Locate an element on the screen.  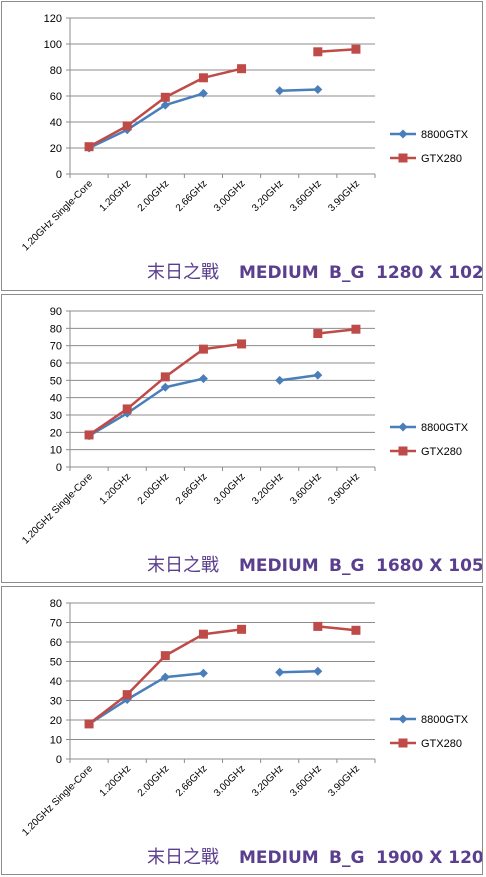
caption-resolution: 1280 X 1024 is located at coordinates (429, 273).